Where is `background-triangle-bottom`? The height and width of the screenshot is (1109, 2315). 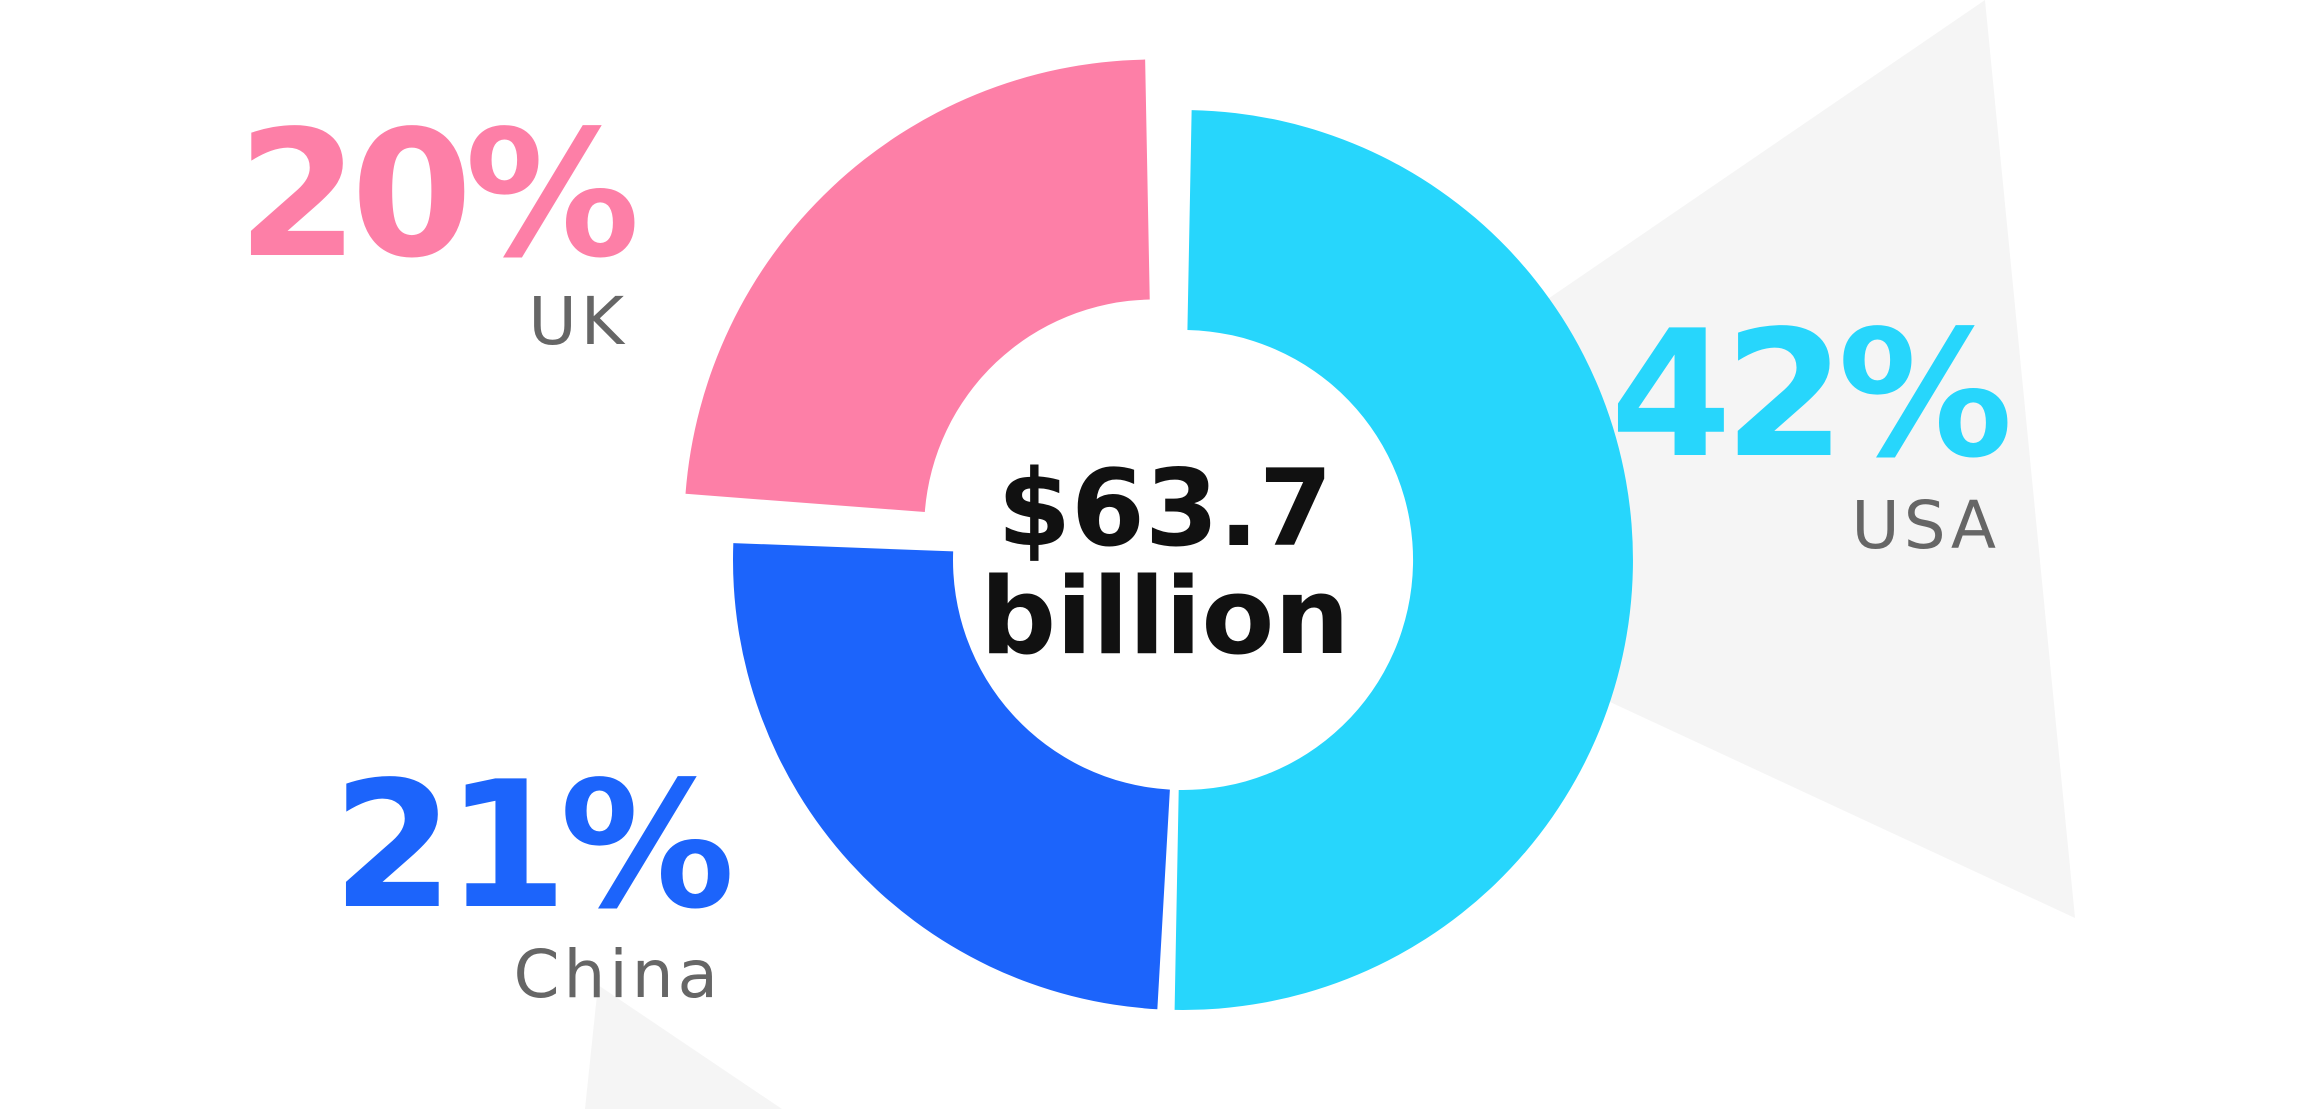
background-triangle-bottom is located at coordinates (683, 1047).